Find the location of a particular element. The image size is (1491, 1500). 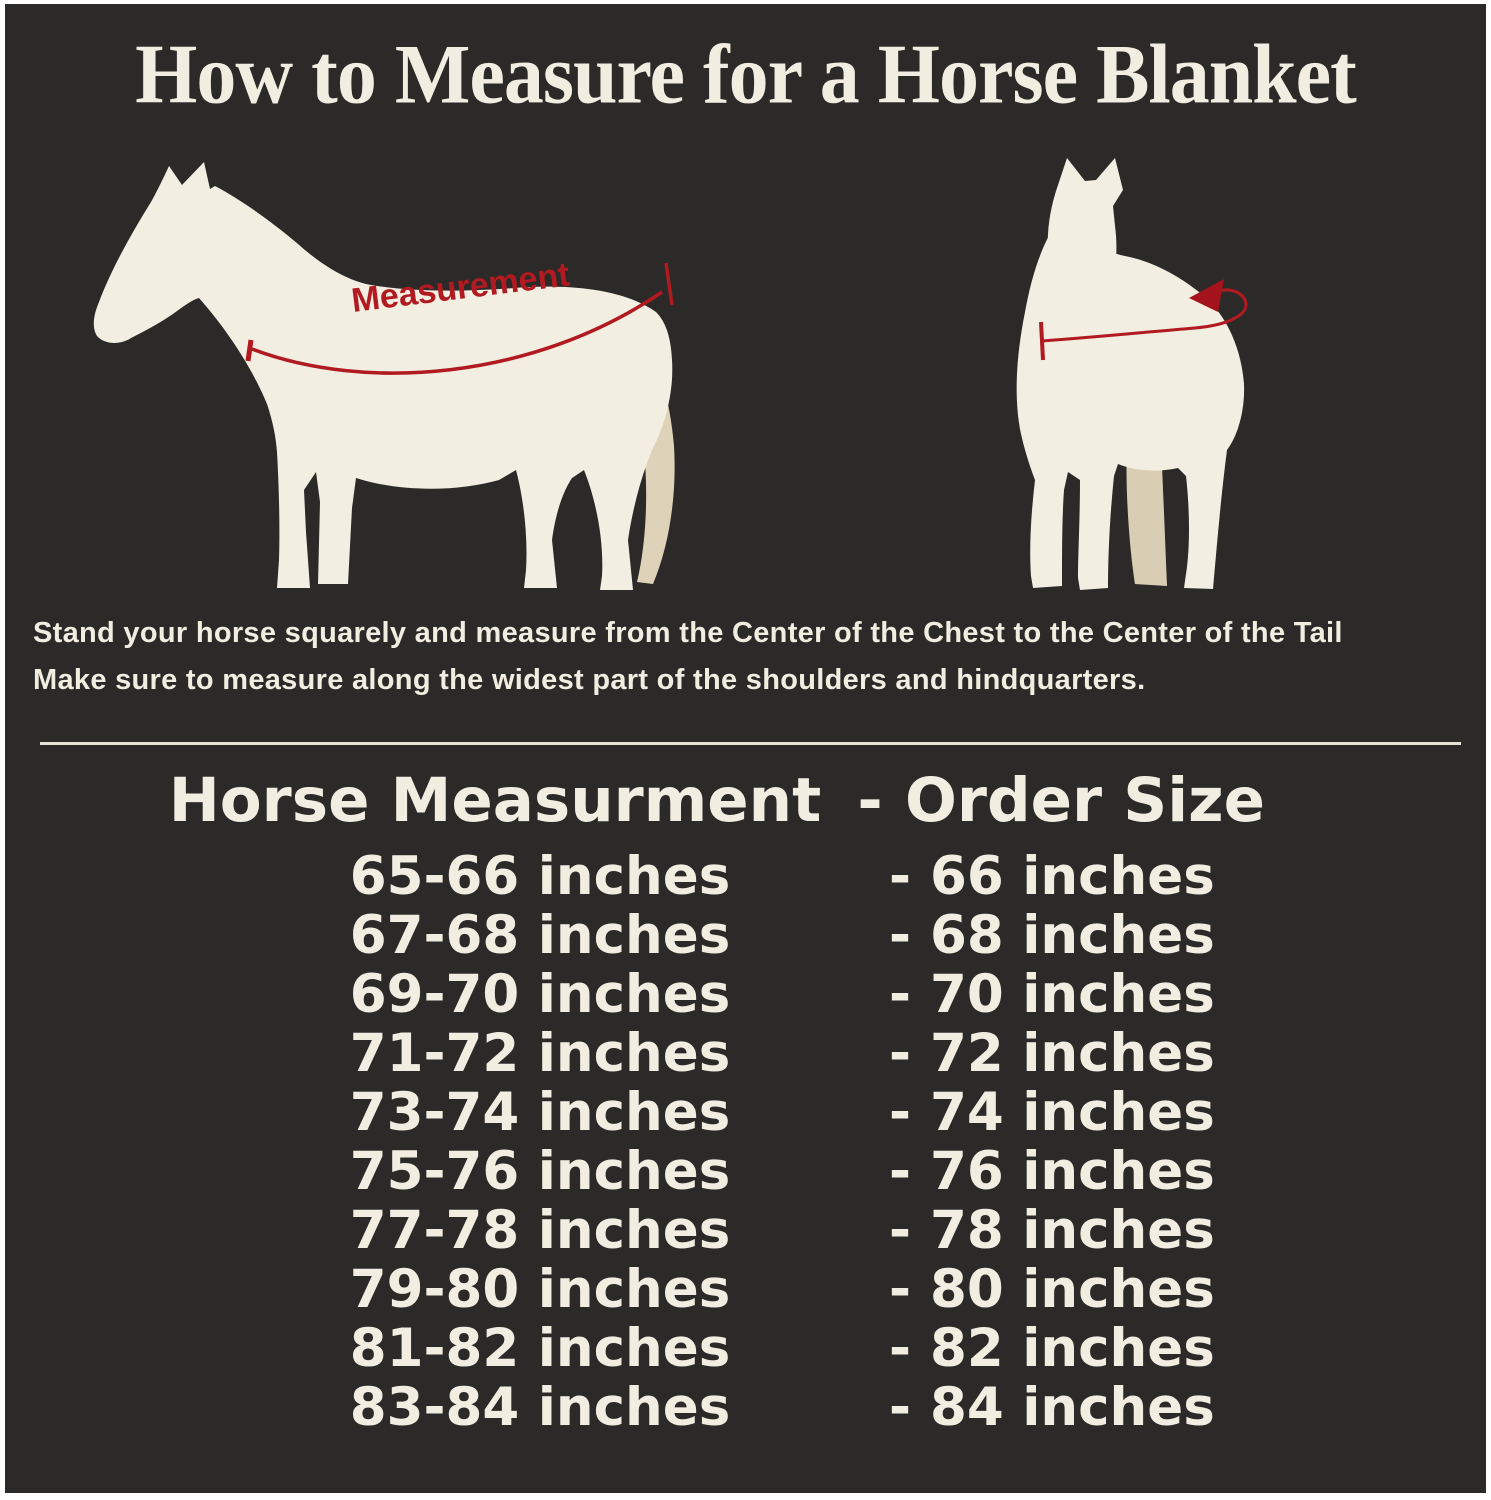

order-size-cell: 78 inches is located at coordinates (1072, 1230).